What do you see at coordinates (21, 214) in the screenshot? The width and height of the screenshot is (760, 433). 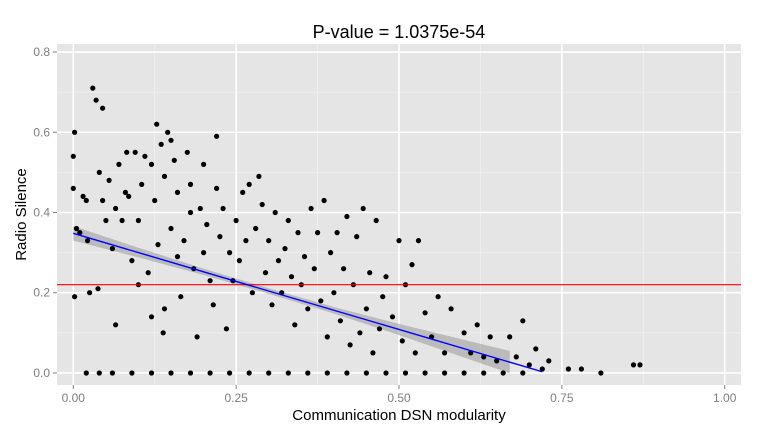 I see `y-axis-title: Radio Silence` at bounding box center [21, 214].